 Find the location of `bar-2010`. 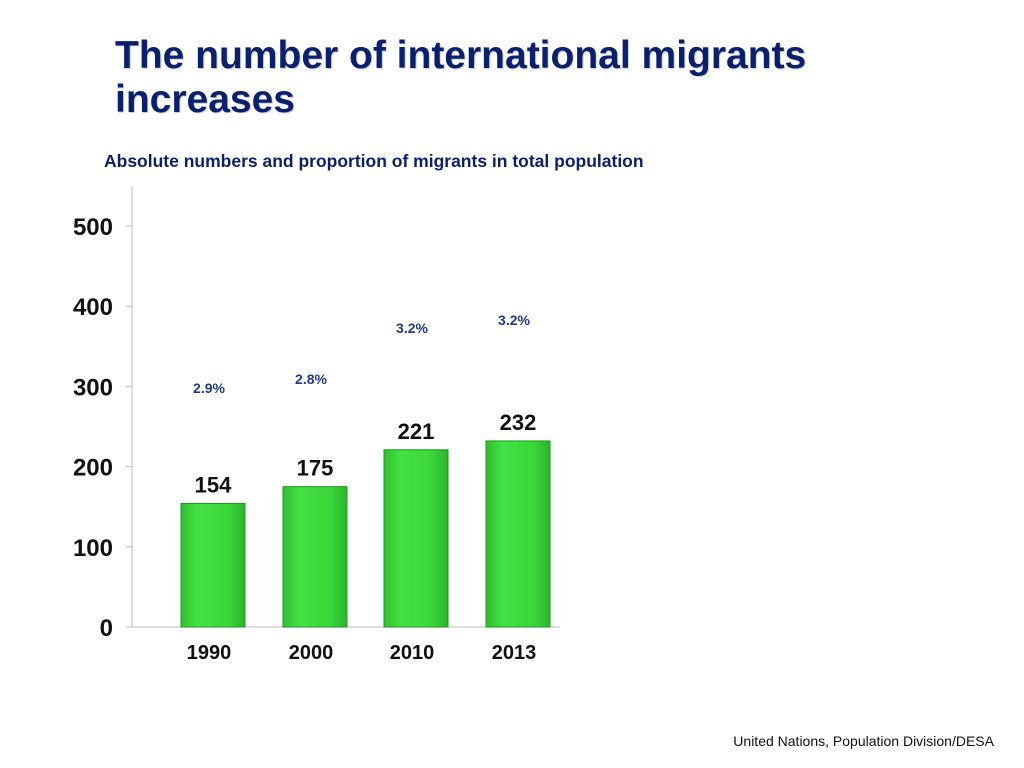

bar-2010 is located at coordinates (416, 538).